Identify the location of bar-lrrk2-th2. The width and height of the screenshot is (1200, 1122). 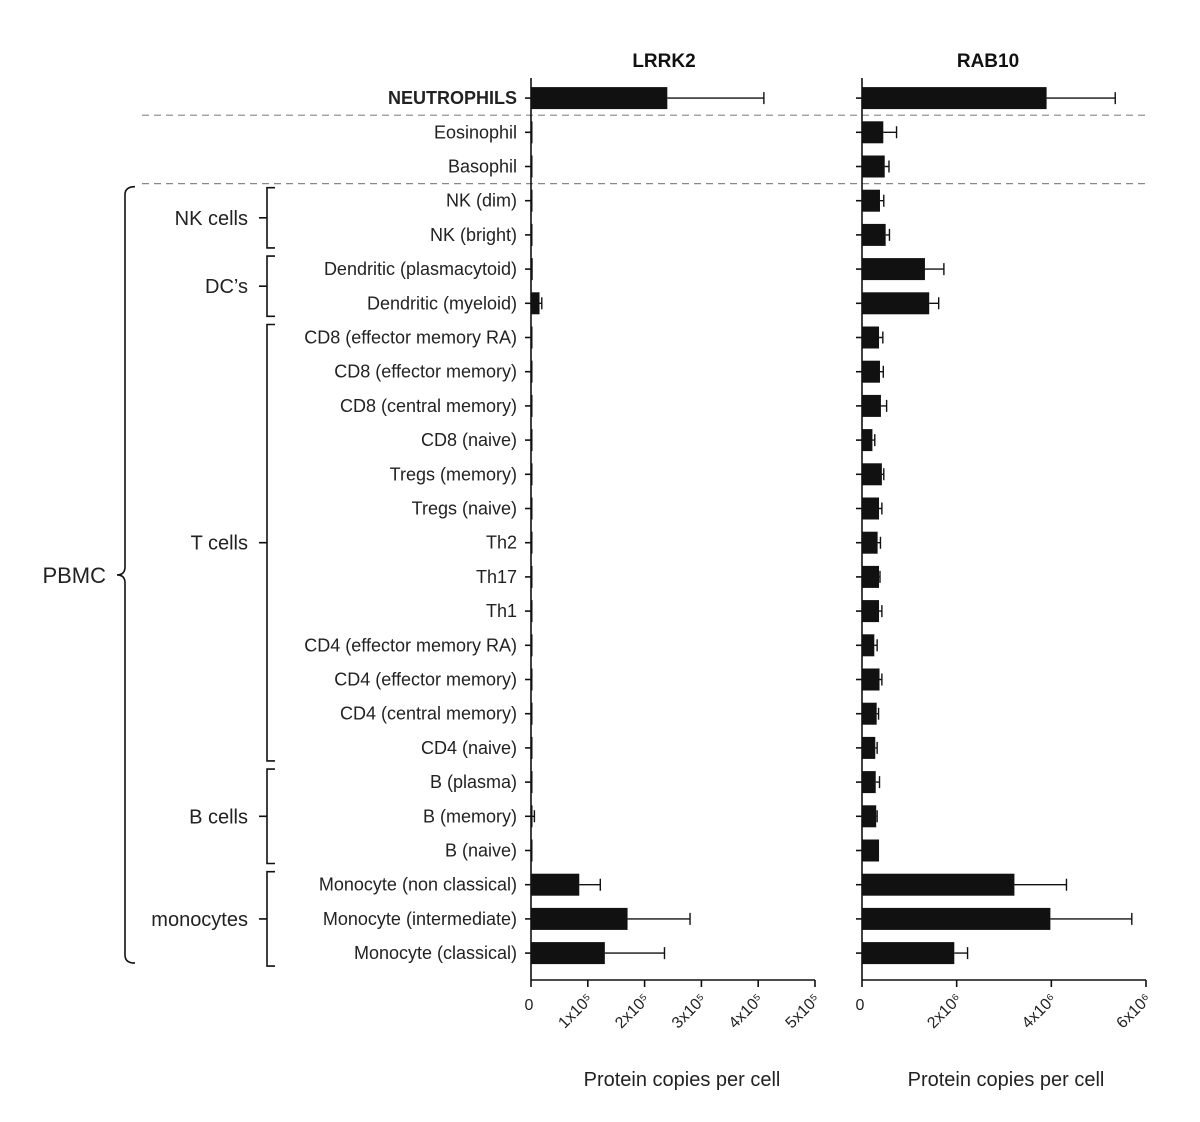
(532, 542).